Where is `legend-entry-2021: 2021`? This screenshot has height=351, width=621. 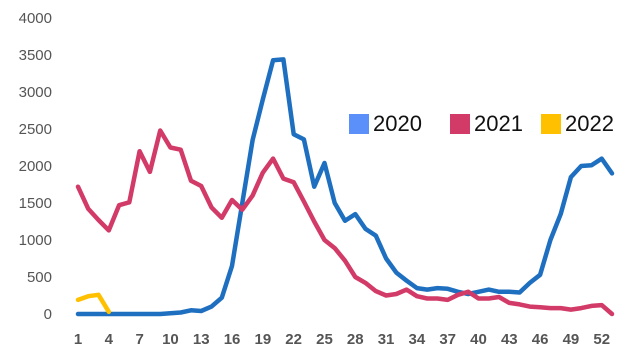
legend-entry-2021: 2021 is located at coordinates (486, 123).